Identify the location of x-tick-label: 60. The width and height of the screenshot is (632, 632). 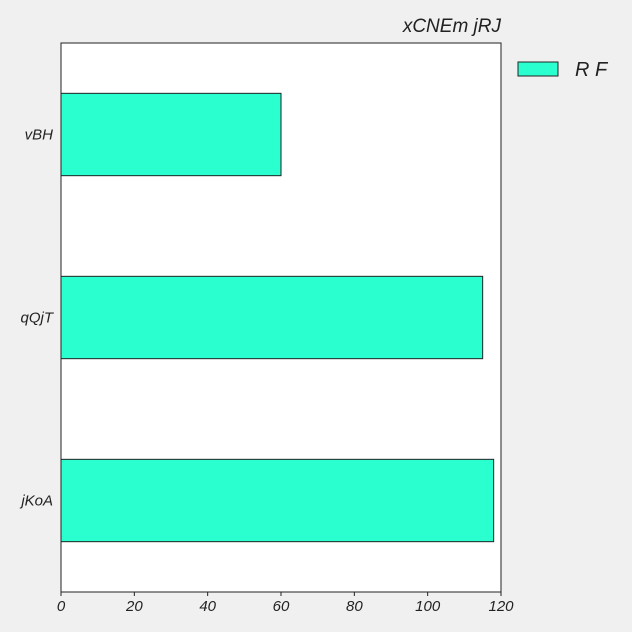
(281, 606).